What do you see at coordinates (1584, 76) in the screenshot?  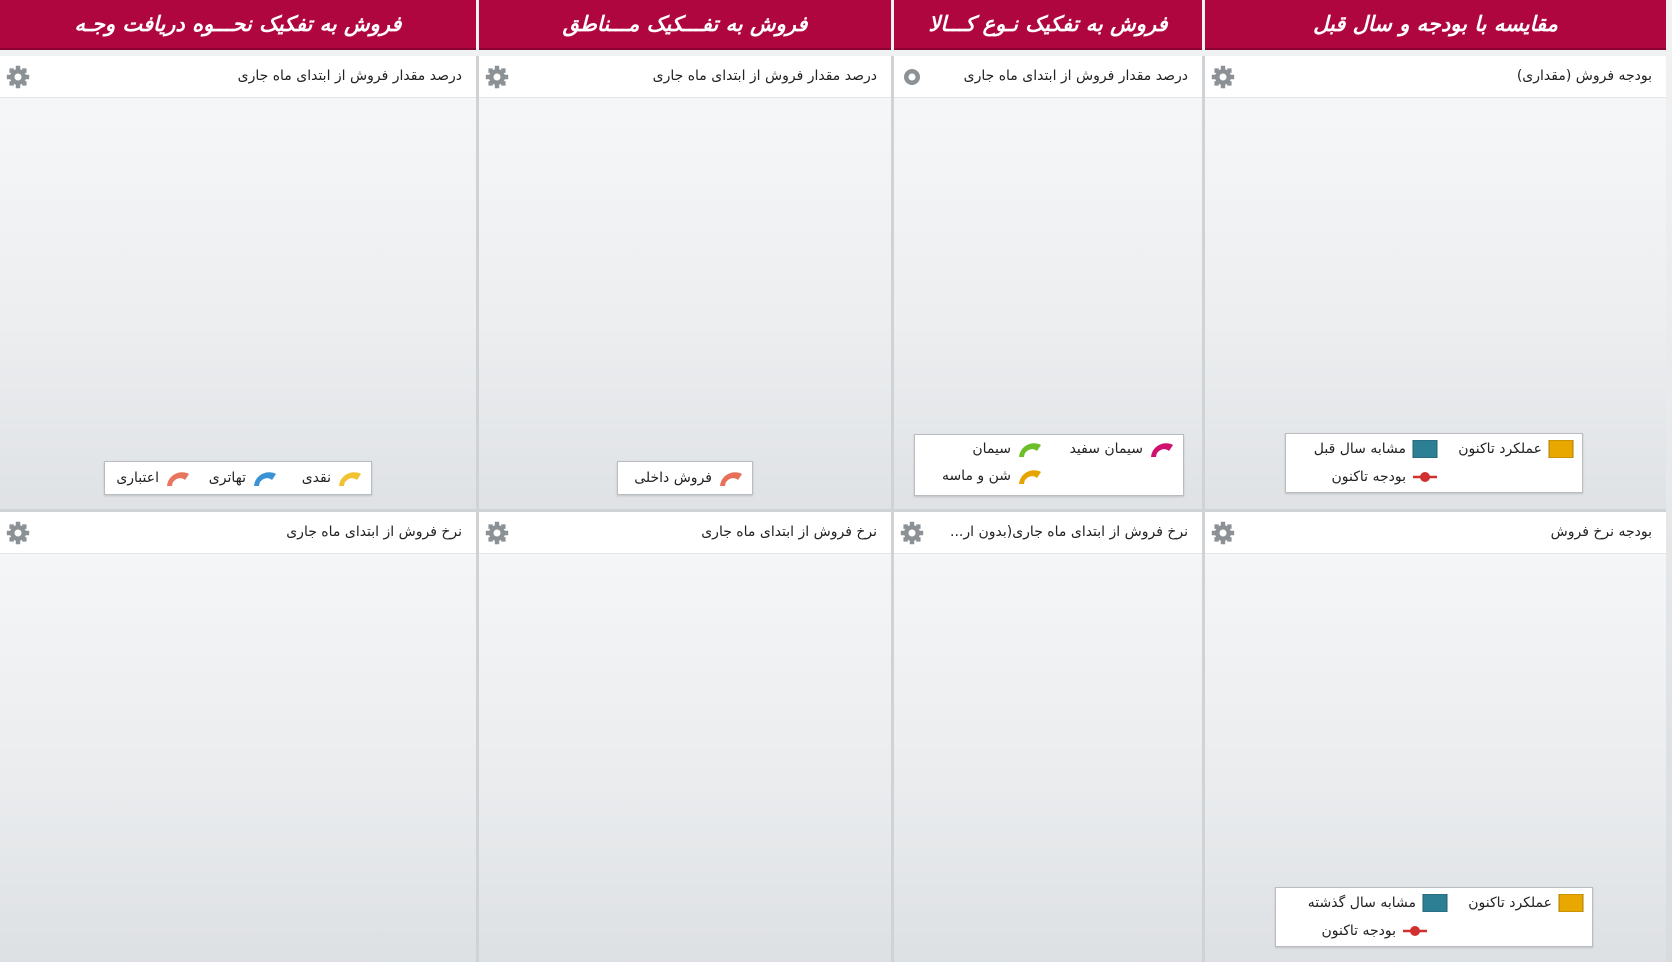 I see `panel-title: بودجه فروش (مقداری)` at bounding box center [1584, 76].